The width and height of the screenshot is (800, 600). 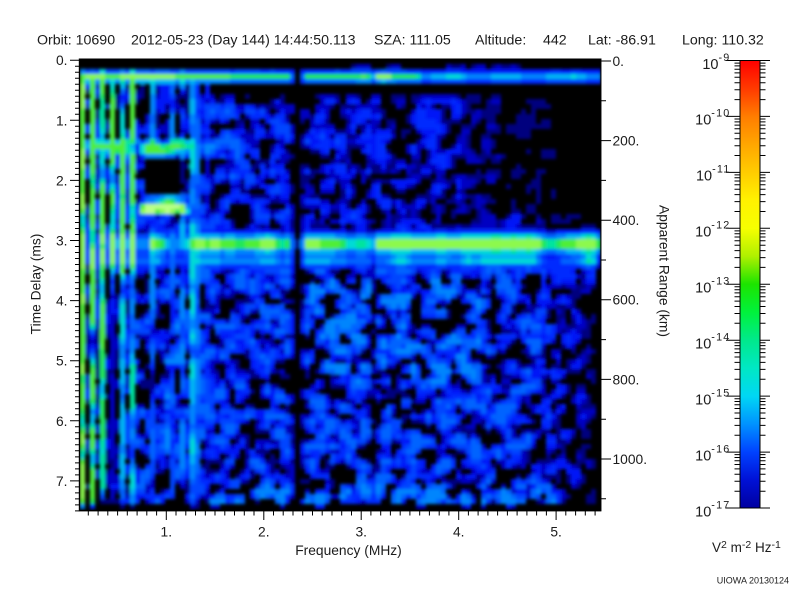 I want to click on svg-text: UIOWA 20130124, so click(x=753, y=581).